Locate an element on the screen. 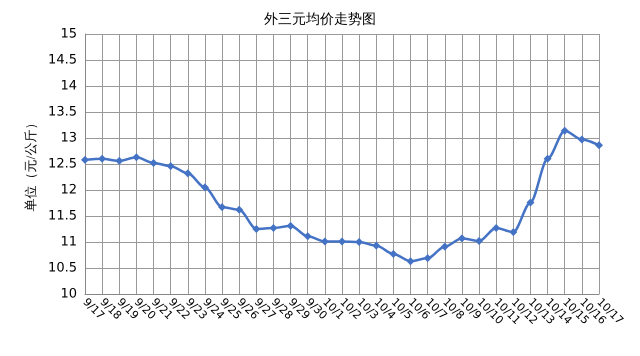 The width and height of the screenshot is (640, 356). y-axis-title: 单位（元/公斤） is located at coordinates (30, 164).